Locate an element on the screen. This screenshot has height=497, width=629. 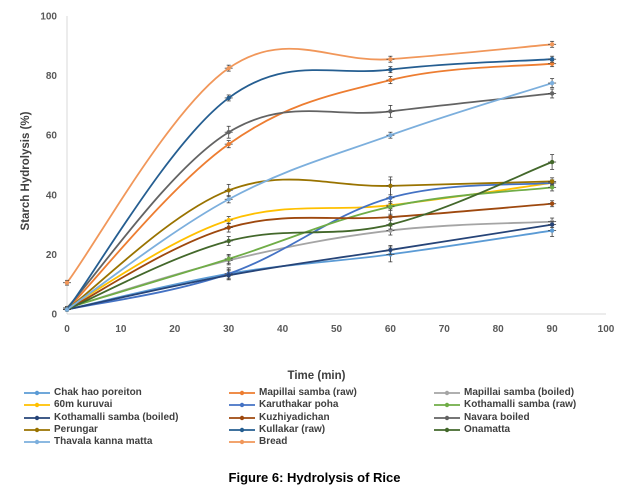
series-group is located at coordinates (310, 268).